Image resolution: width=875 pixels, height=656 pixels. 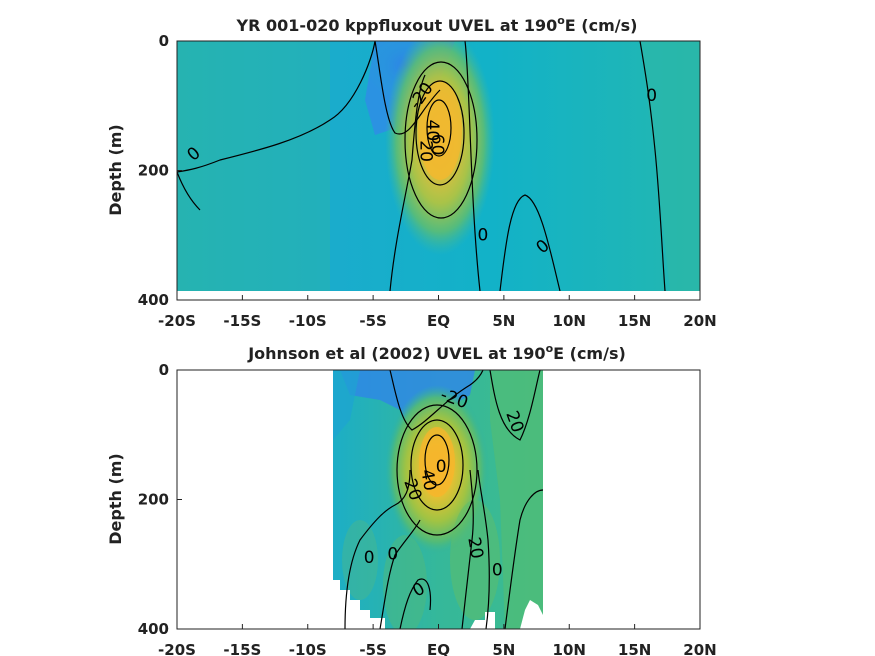 What do you see at coordinates (115, 170) in the screenshot?
I see `panel-1-ylabel: Depth (m)` at bounding box center [115, 170].